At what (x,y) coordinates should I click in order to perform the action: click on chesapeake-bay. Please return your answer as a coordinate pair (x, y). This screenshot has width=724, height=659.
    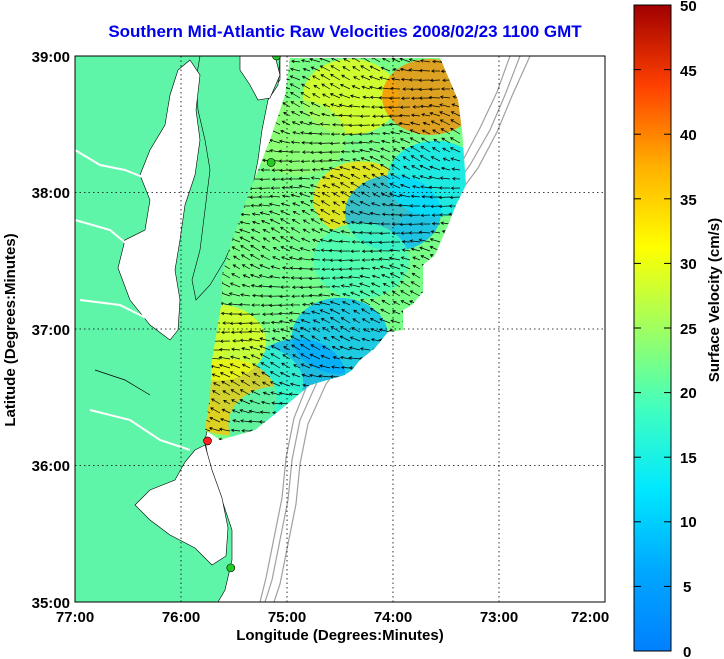
    Looking at the image, I should click on (159, 200).